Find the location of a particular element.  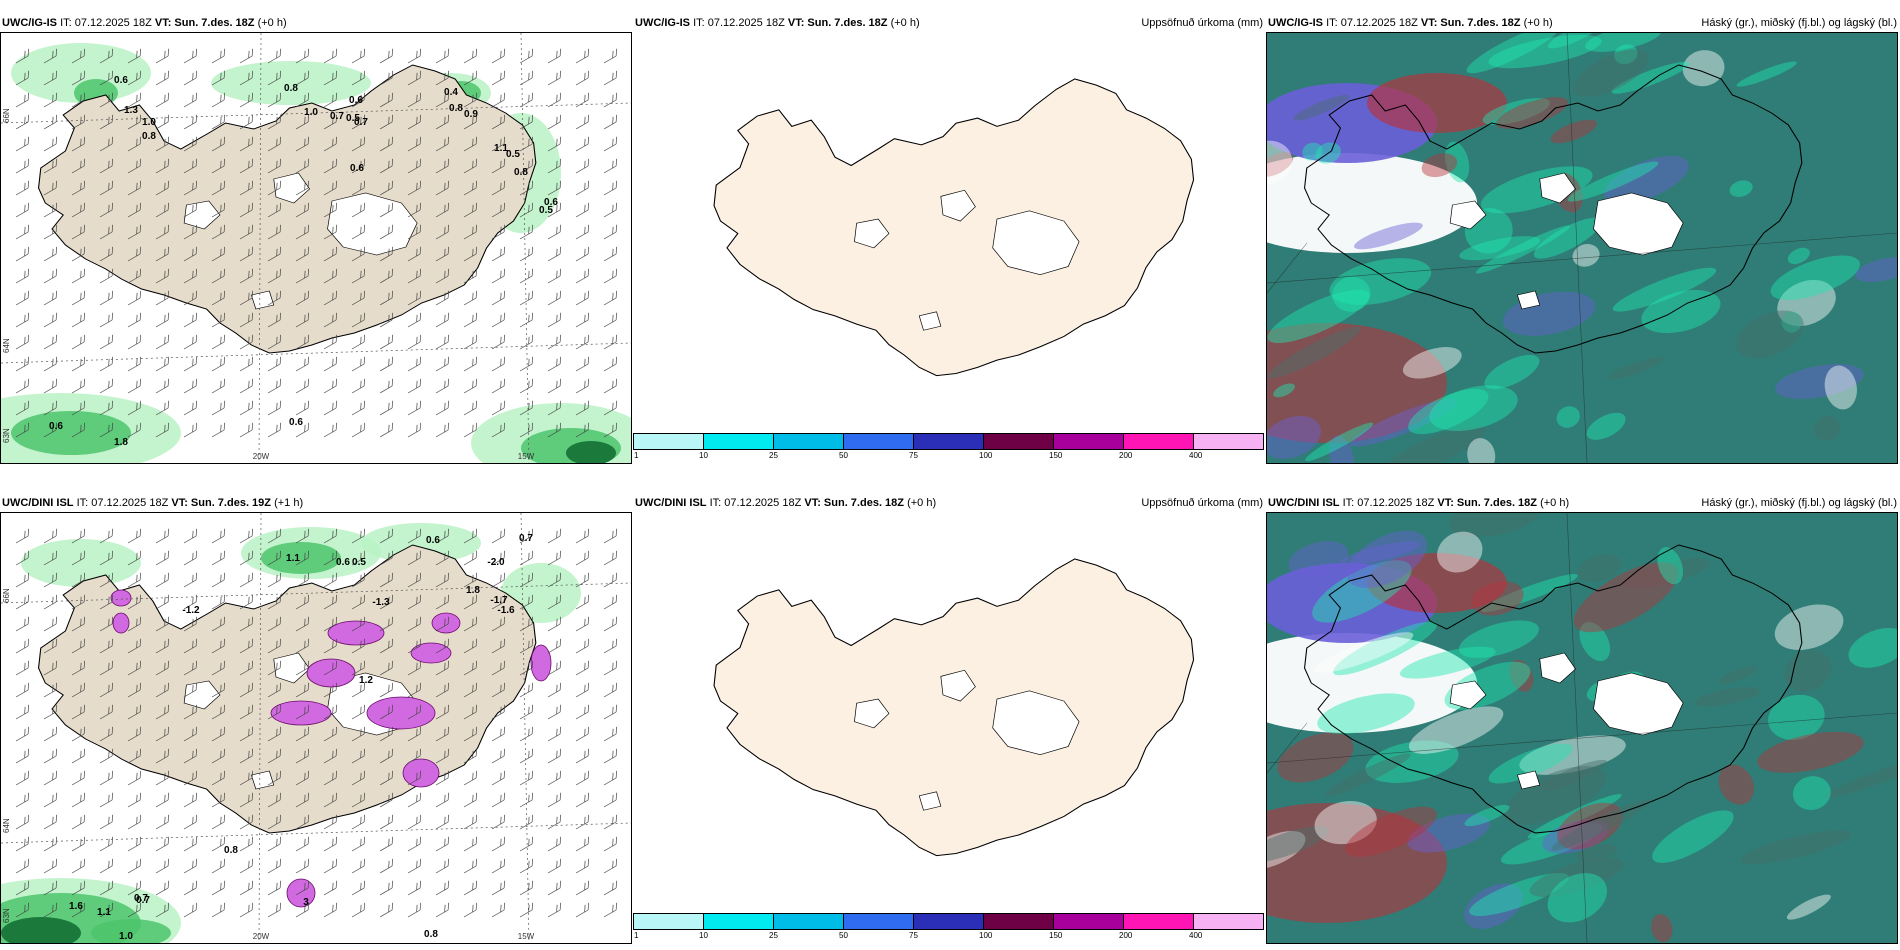

valid-time: Sun. 7.des. 19Z is located at coordinates (231, 503).